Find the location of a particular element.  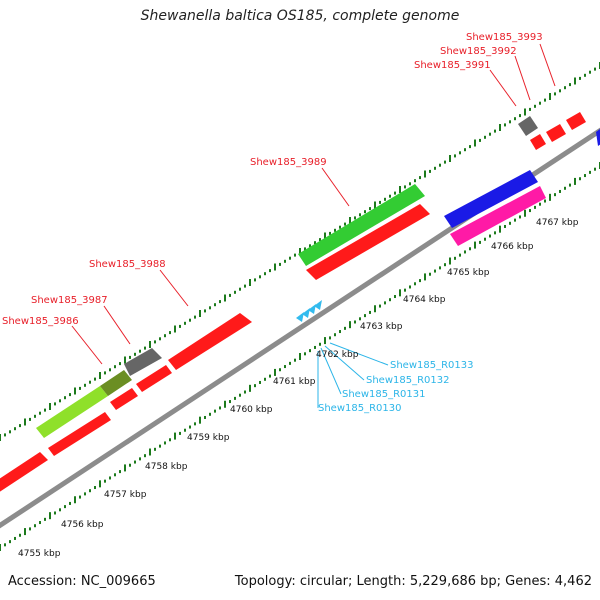

kbp-label: 4755 kbp is located at coordinates (39, 554).